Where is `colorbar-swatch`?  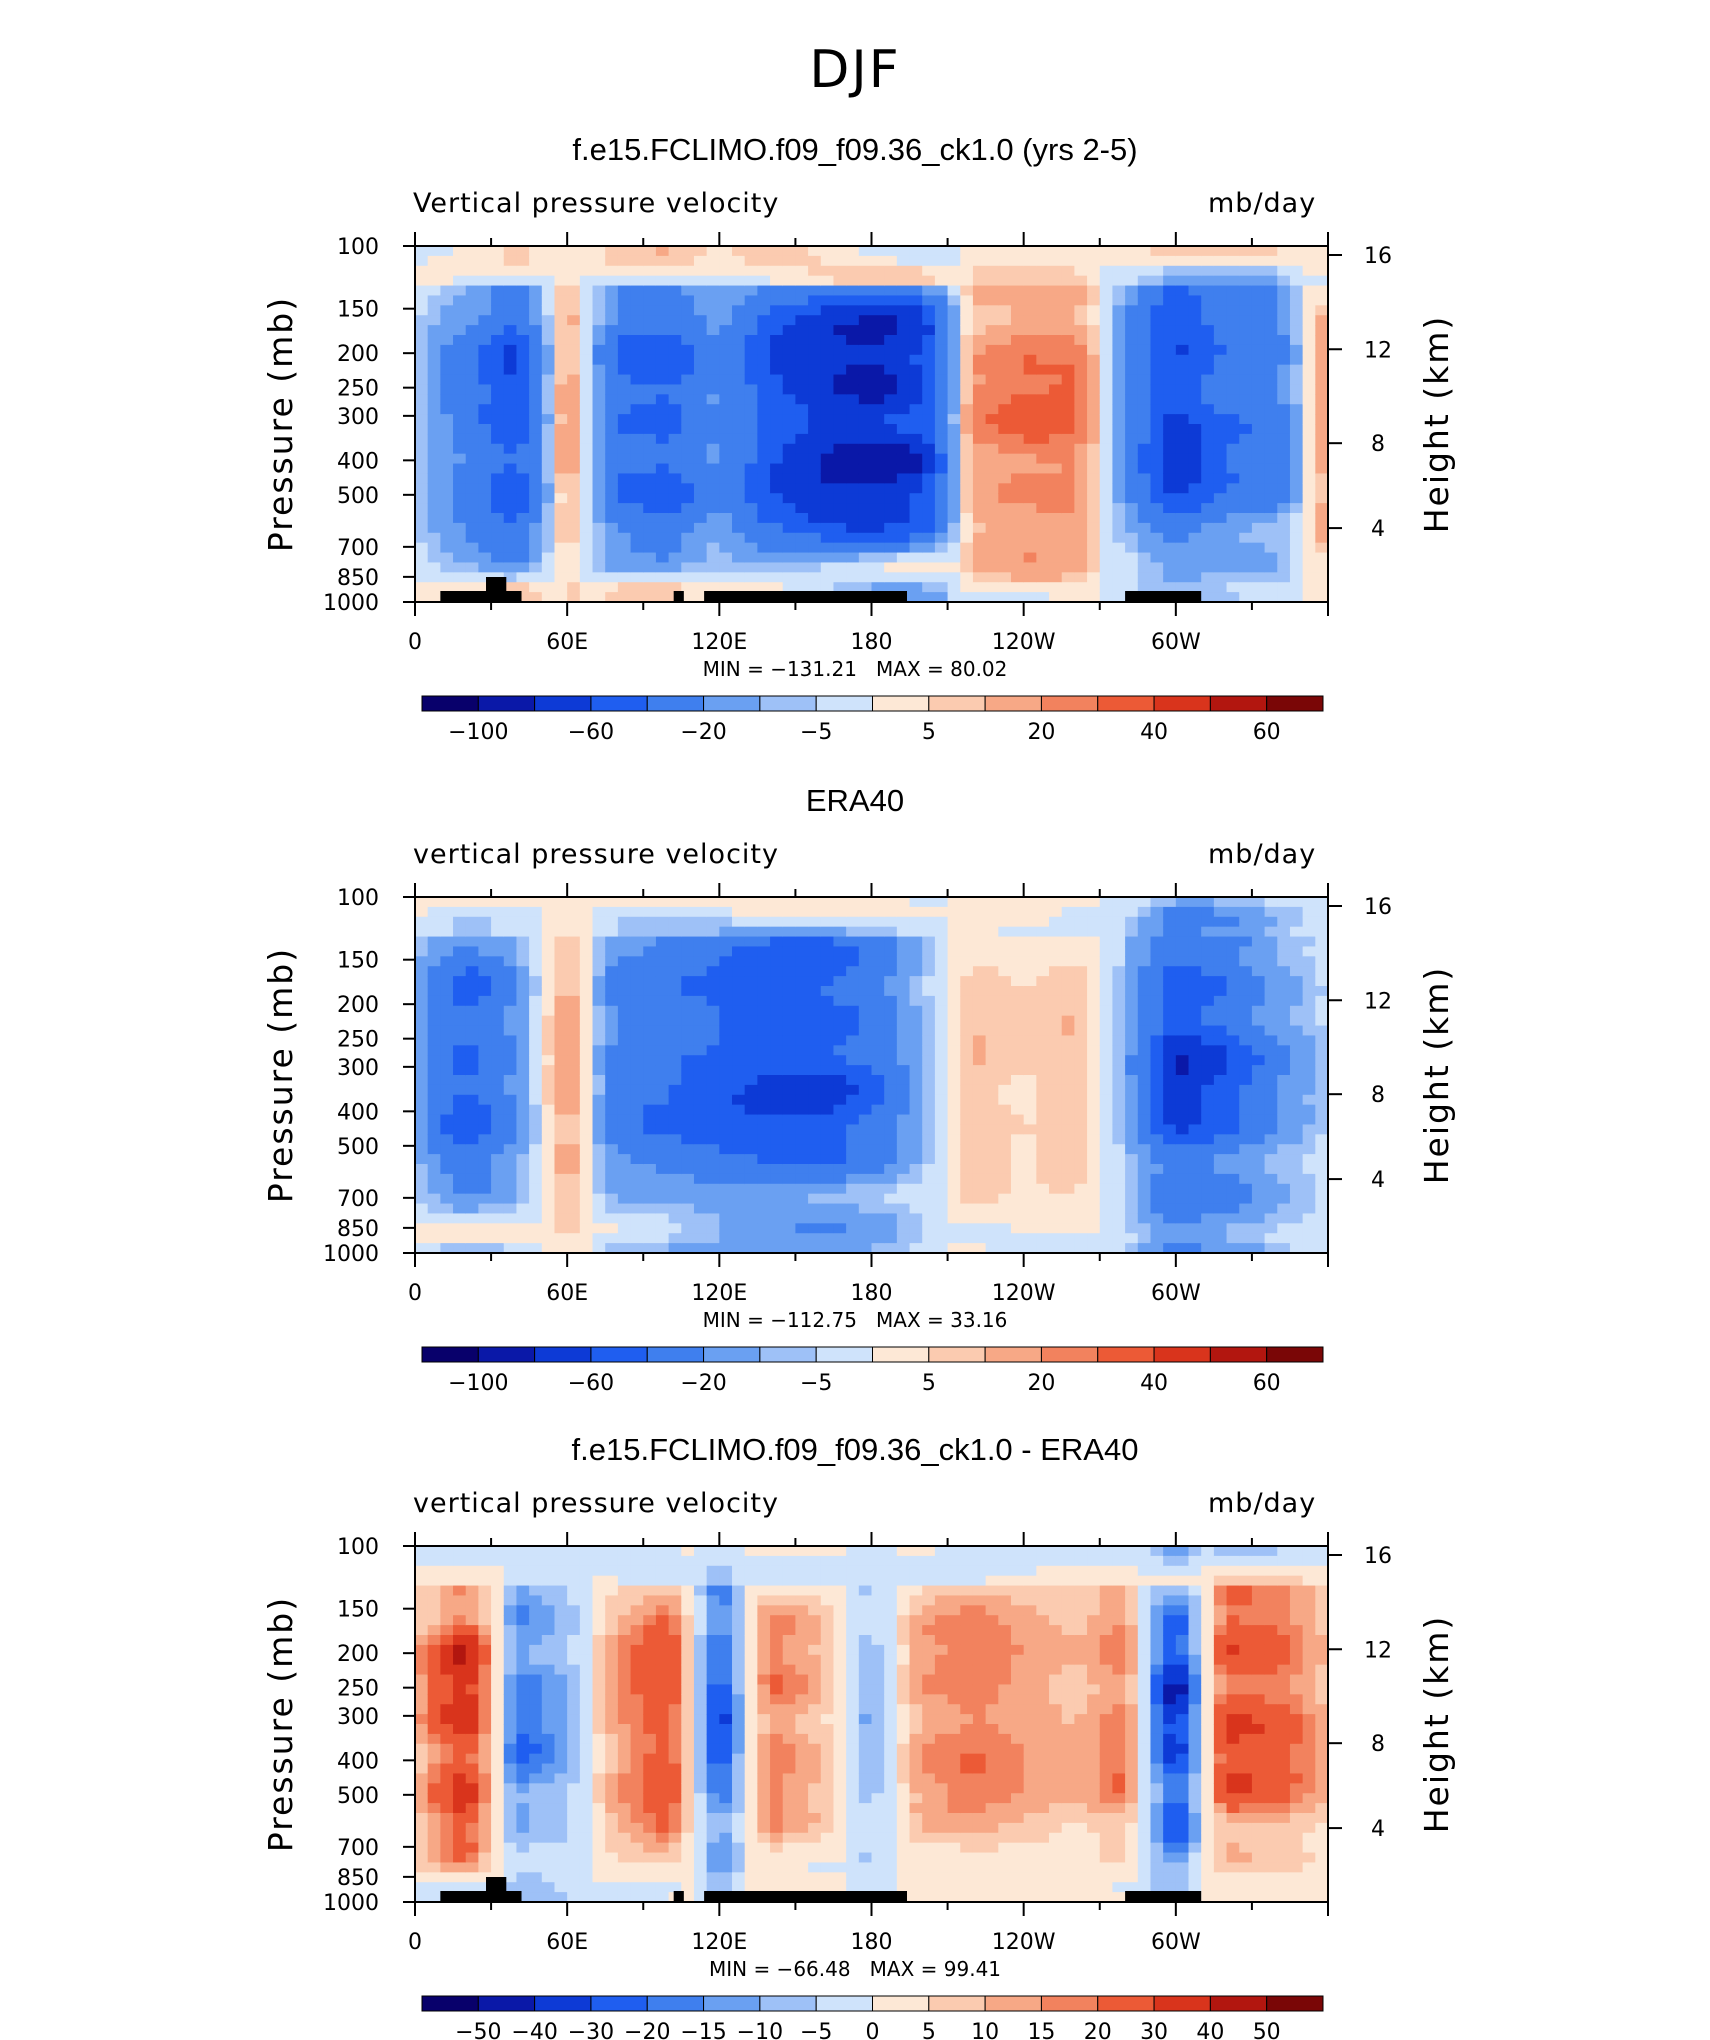
colorbar-swatch is located at coordinates (788, 703).